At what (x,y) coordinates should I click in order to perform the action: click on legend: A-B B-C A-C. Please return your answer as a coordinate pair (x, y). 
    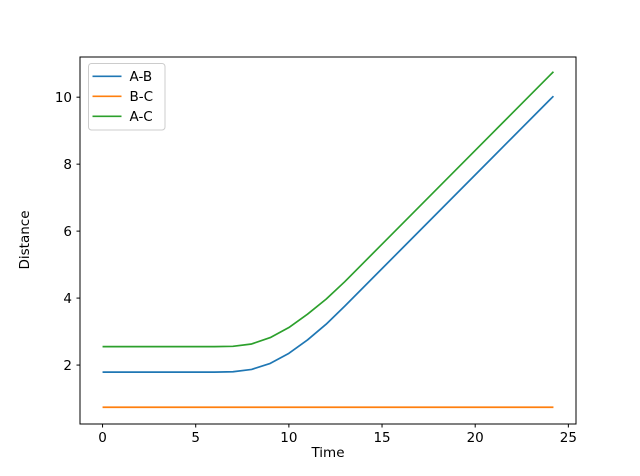
    Looking at the image, I should click on (127, 97).